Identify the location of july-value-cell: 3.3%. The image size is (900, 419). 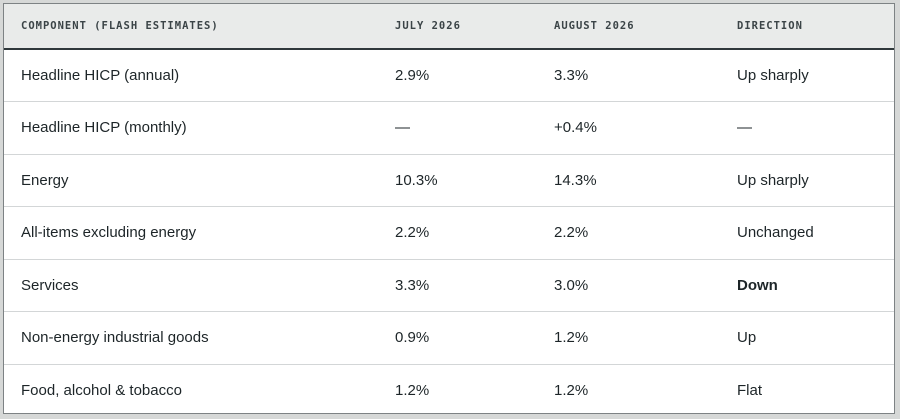
(458, 285).